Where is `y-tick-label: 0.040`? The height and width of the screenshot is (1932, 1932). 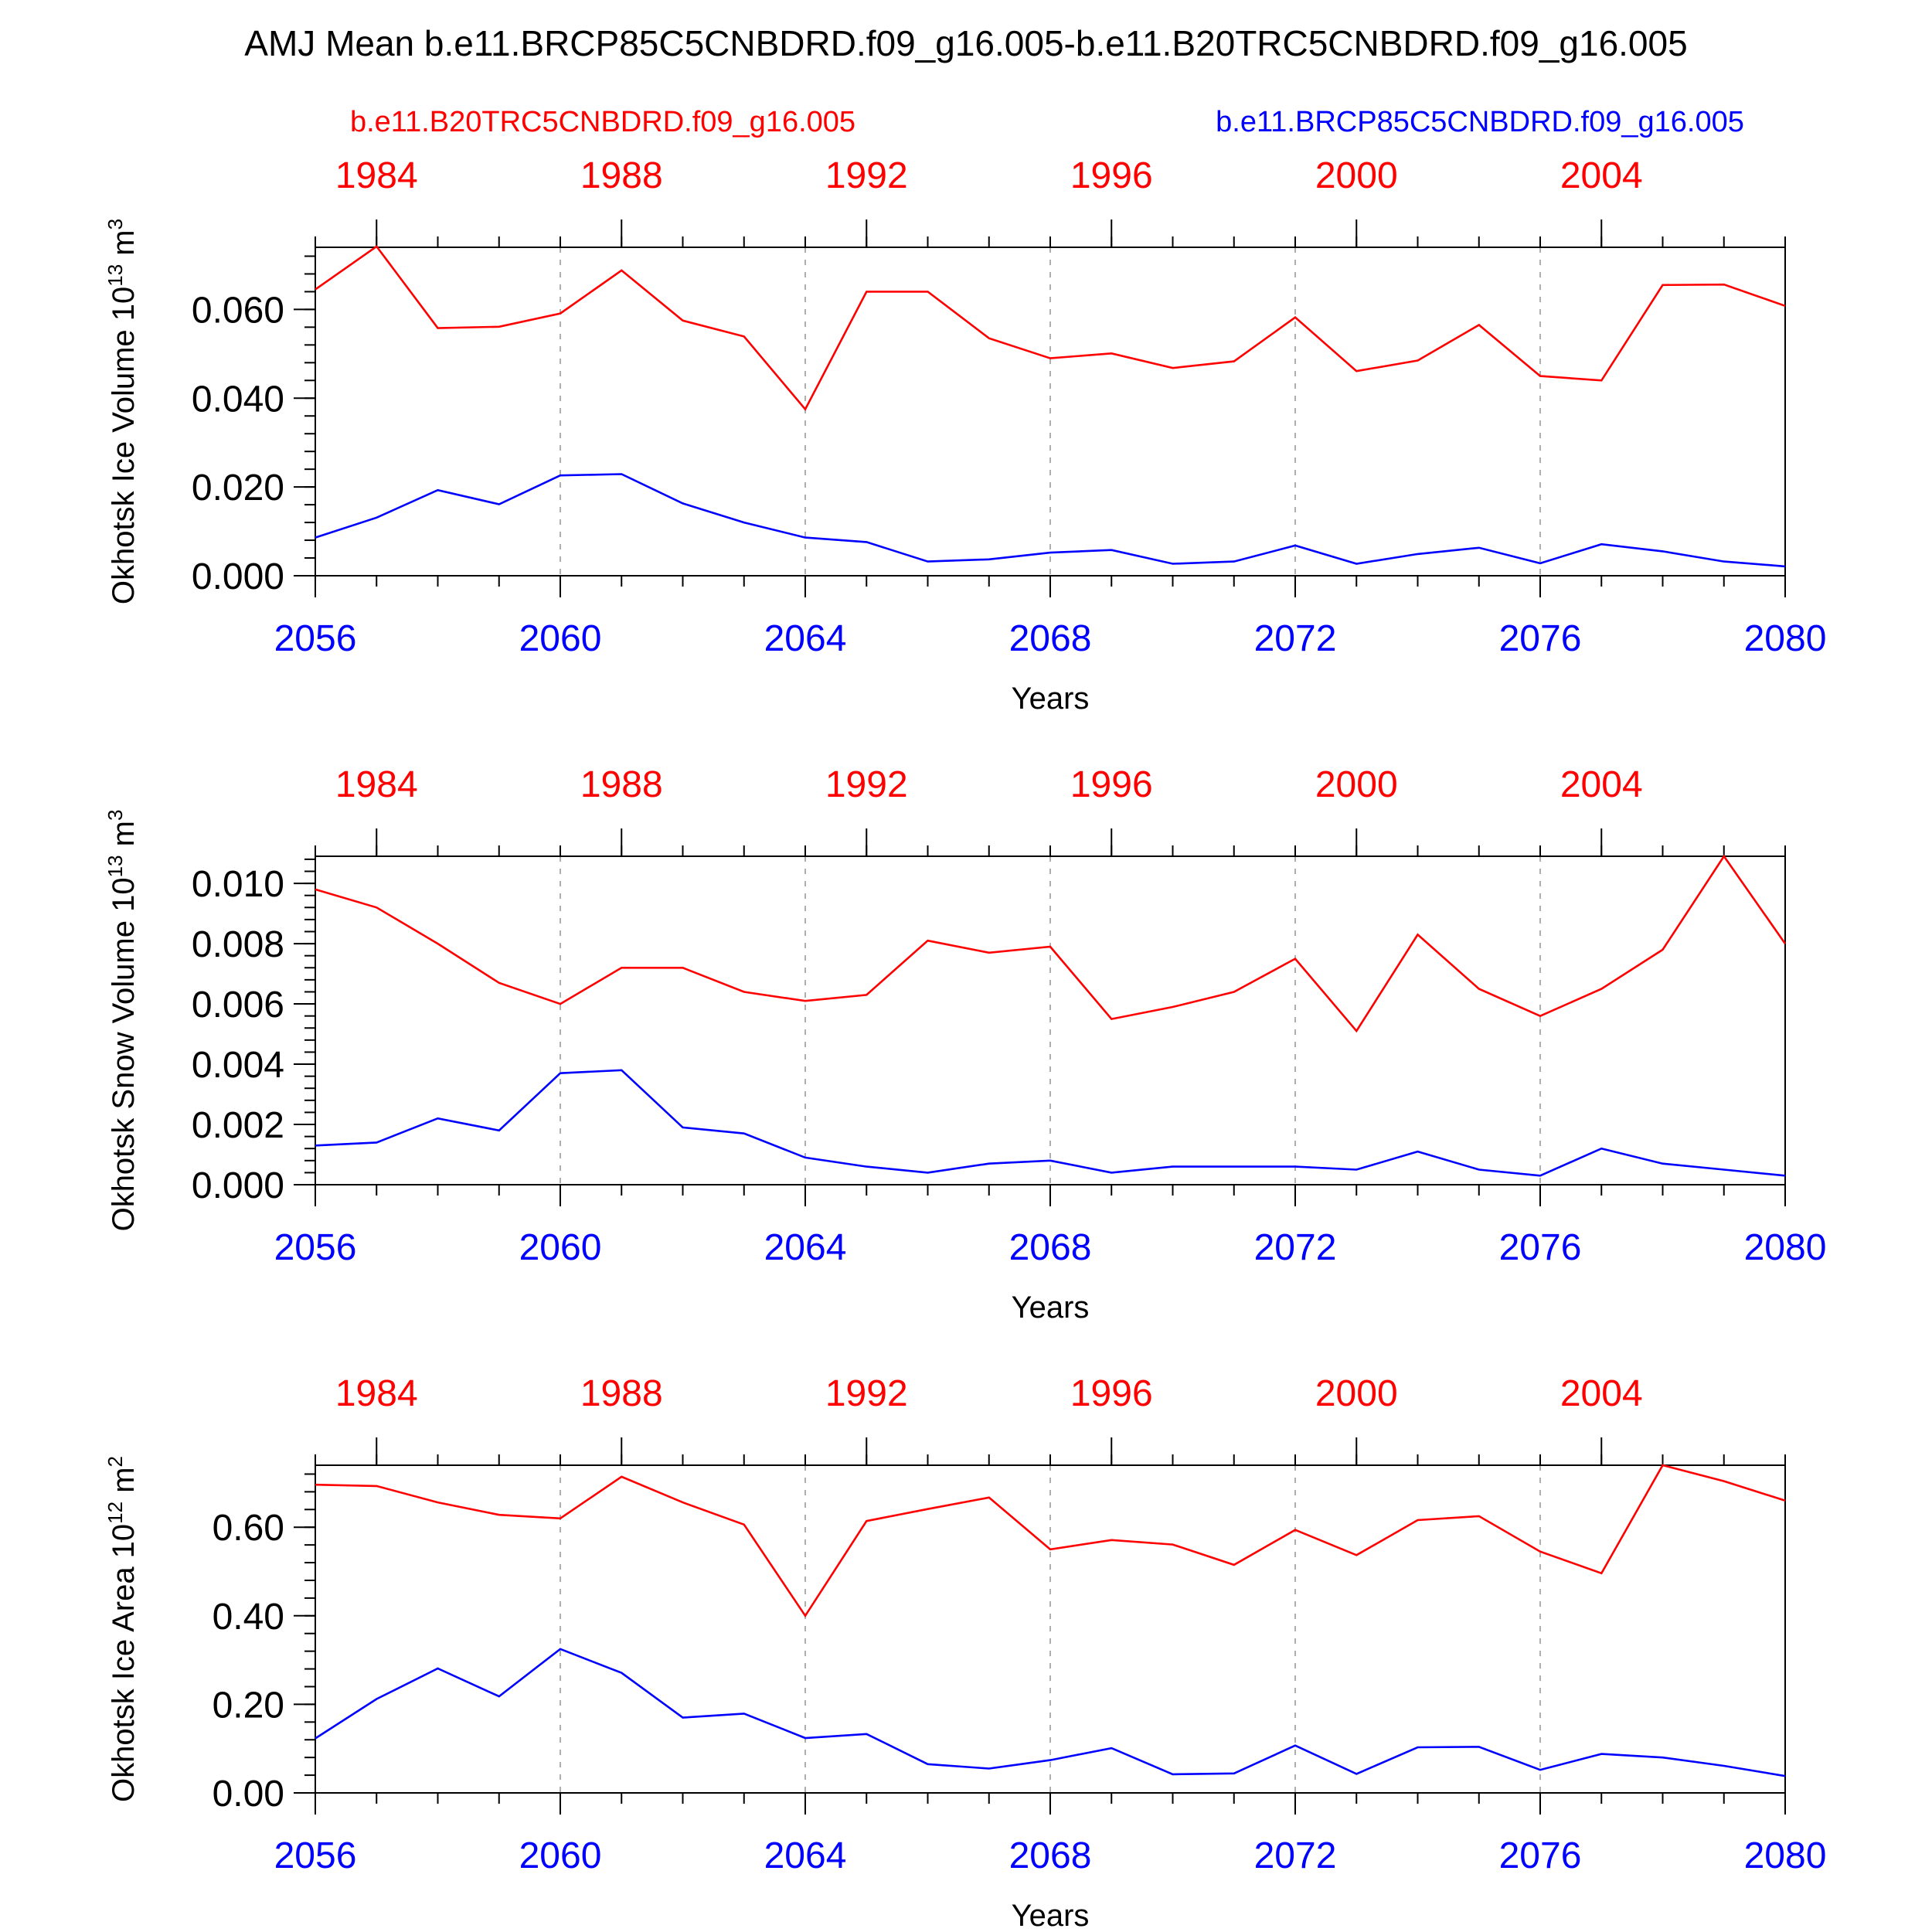
y-tick-label: 0.040 is located at coordinates (238, 400).